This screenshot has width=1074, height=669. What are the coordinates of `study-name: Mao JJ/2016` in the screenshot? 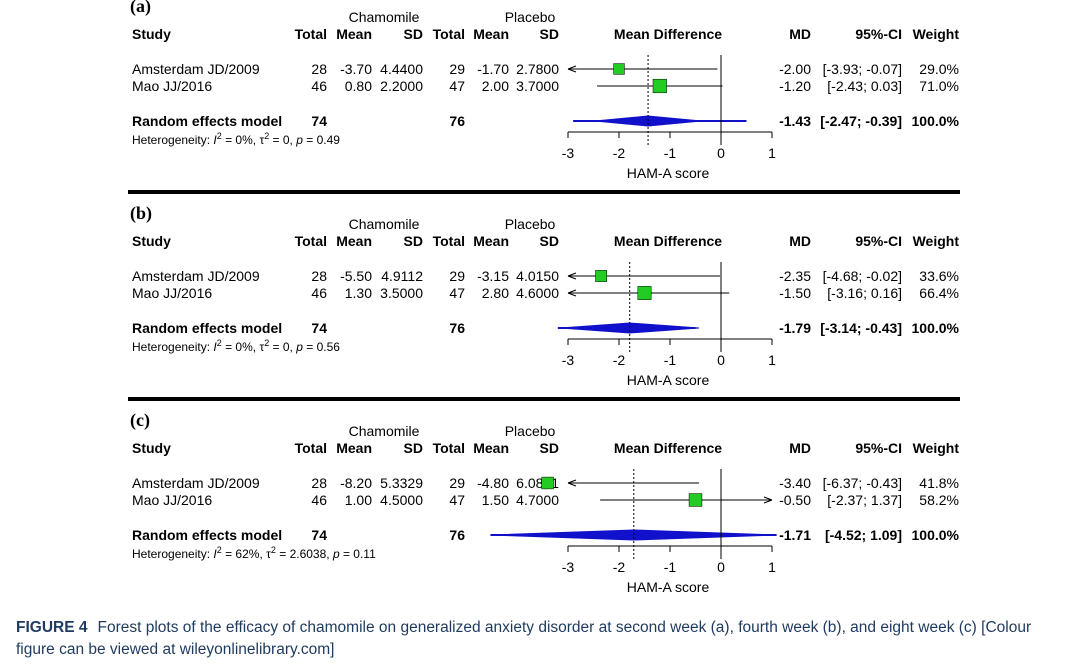 It's located at (172, 293).